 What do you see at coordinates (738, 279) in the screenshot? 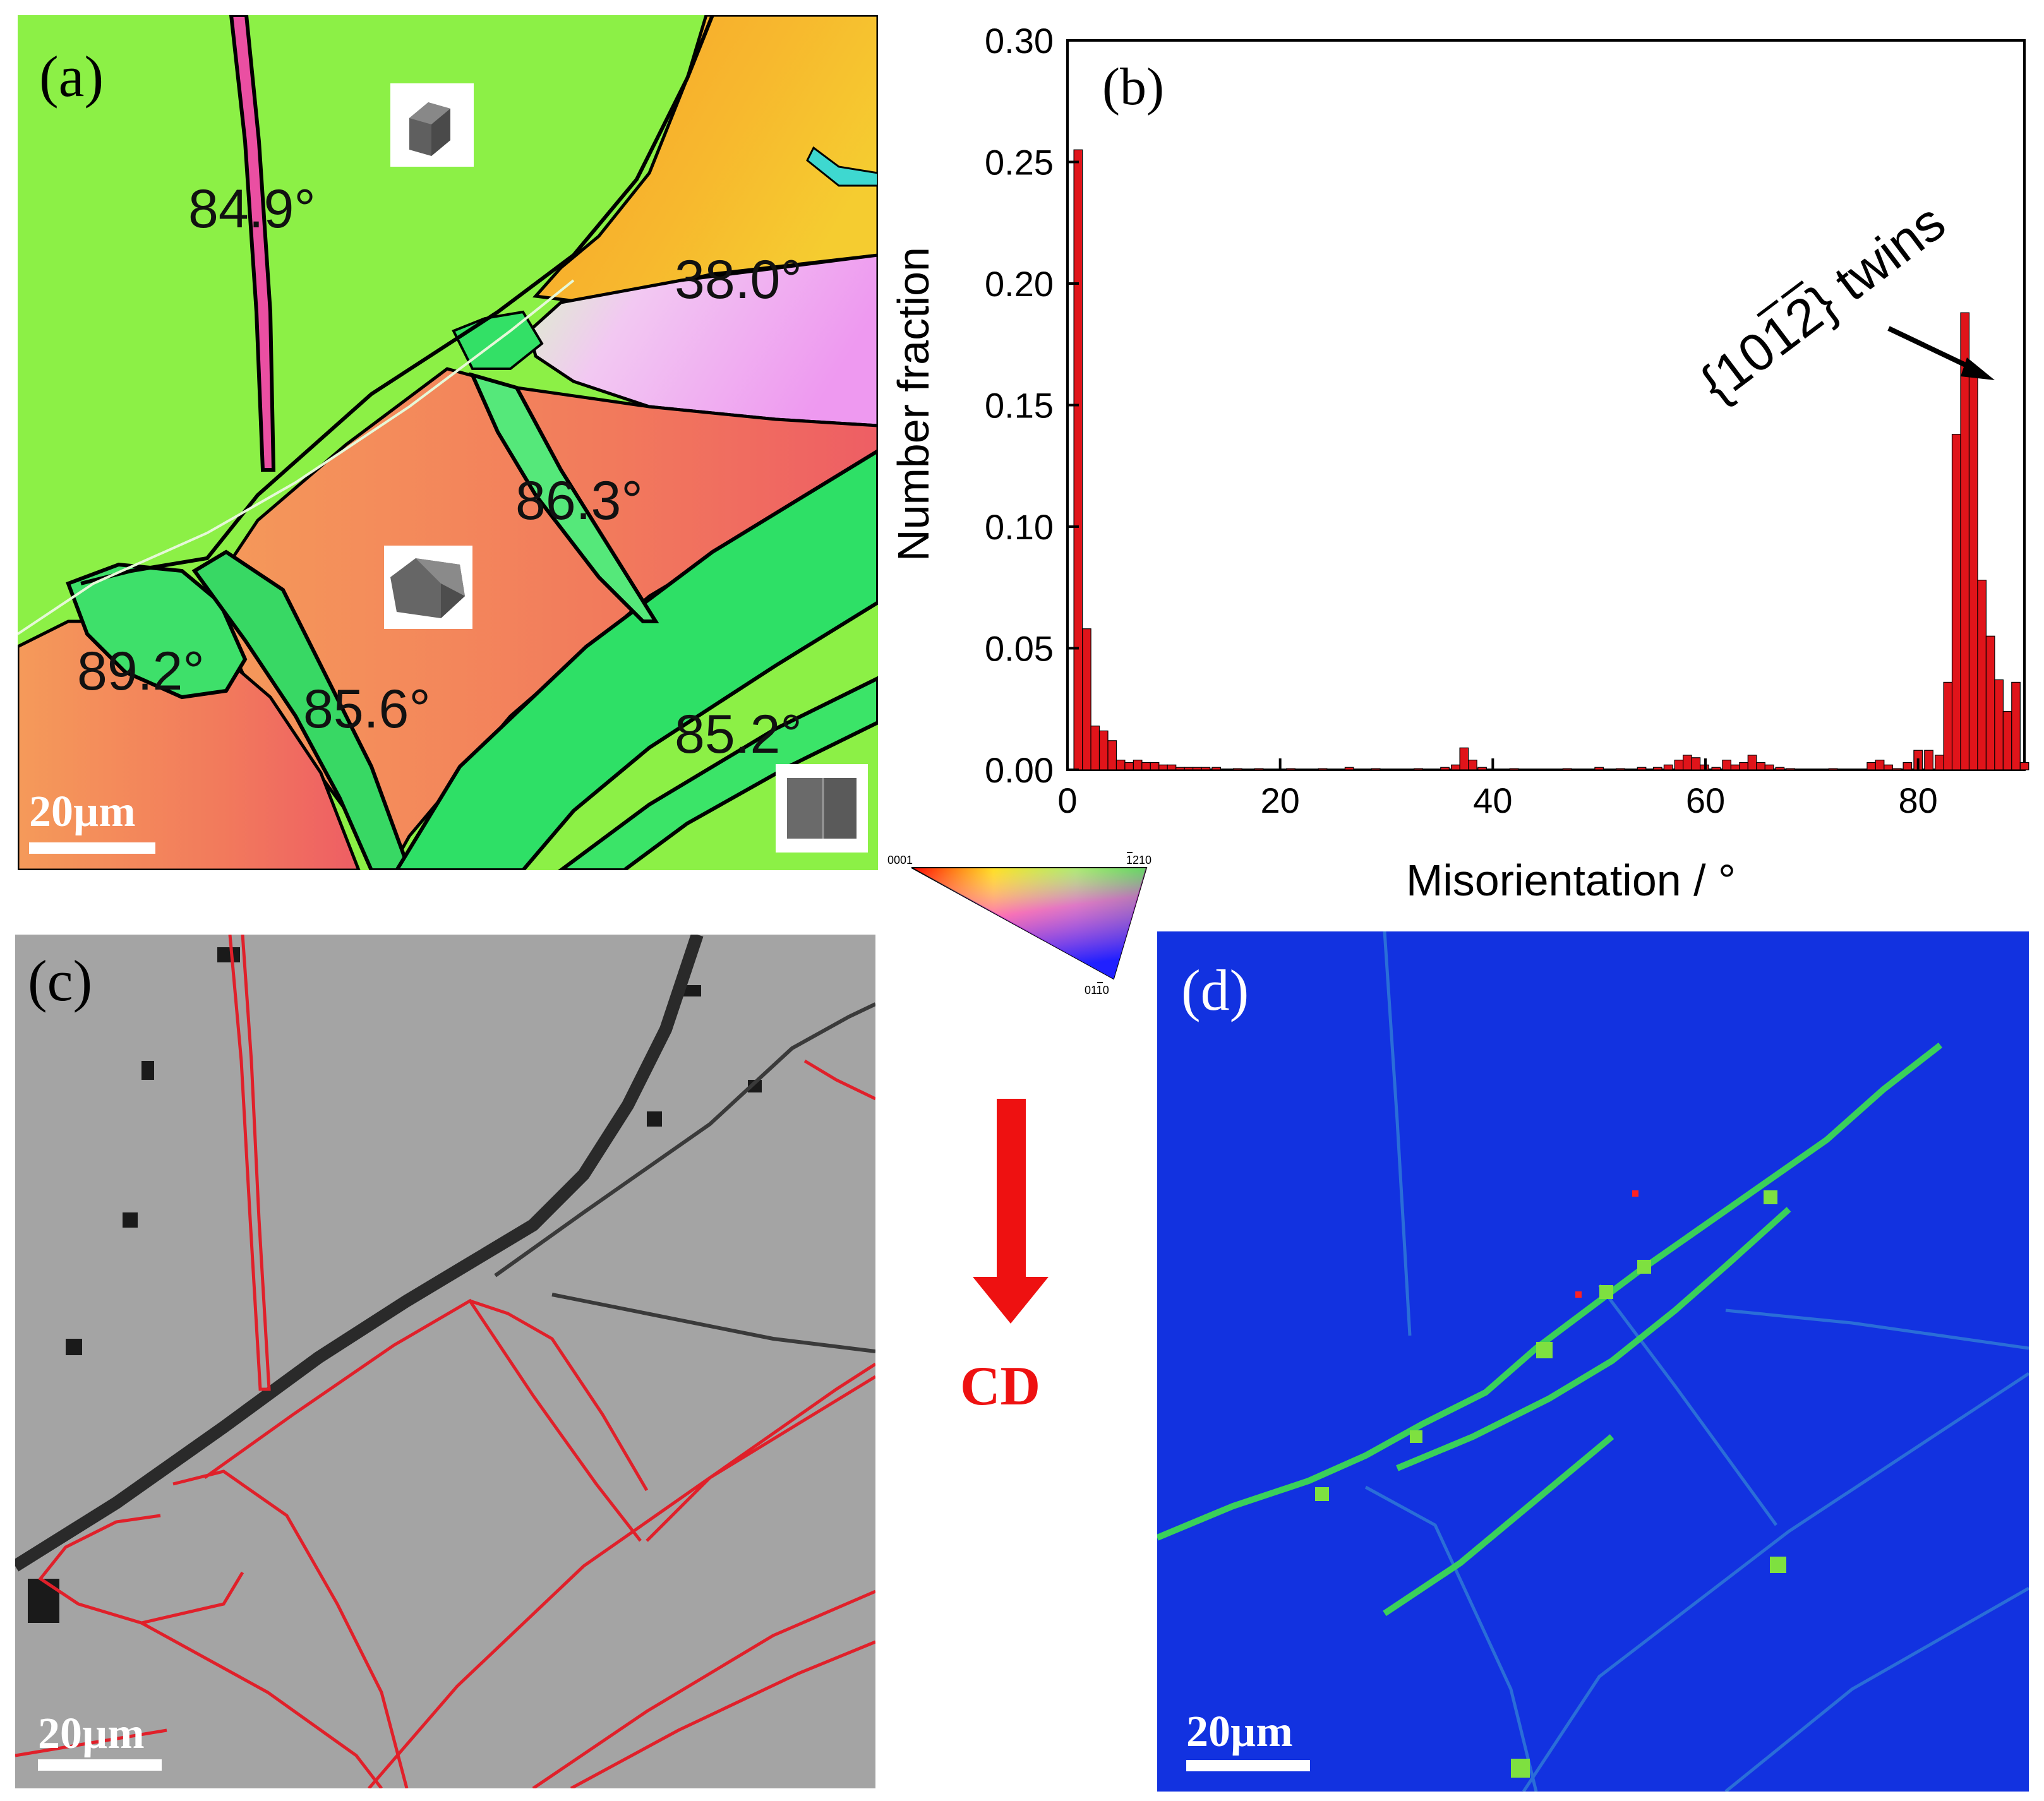
I see `angle-label-2: 38.0°` at bounding box center [738, 279].